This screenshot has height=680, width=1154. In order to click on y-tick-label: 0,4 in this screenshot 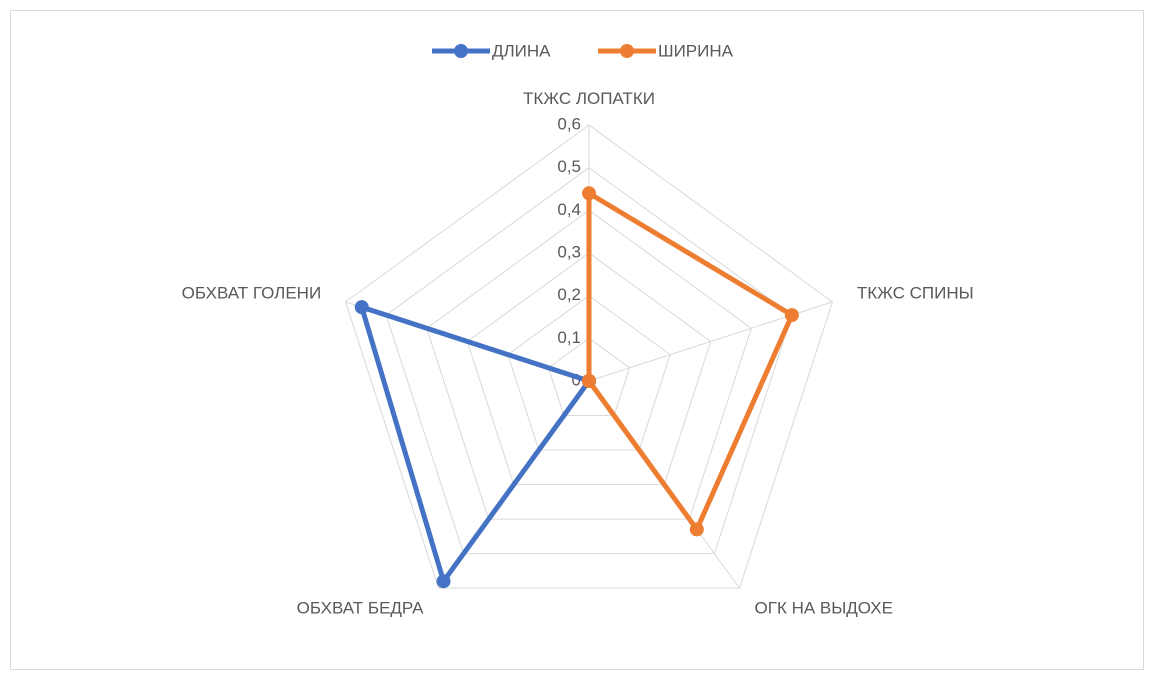, I will do `click(569, 209)`.